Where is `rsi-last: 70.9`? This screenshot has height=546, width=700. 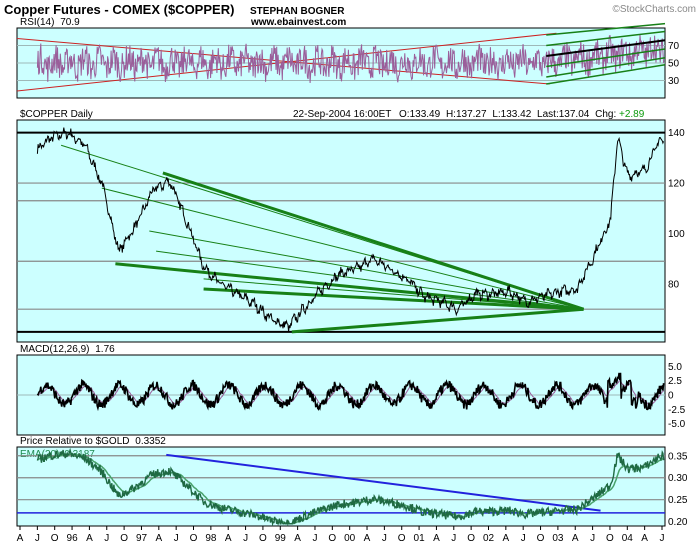
rsi-last: 70.9 is located at coordinates (70, 22).